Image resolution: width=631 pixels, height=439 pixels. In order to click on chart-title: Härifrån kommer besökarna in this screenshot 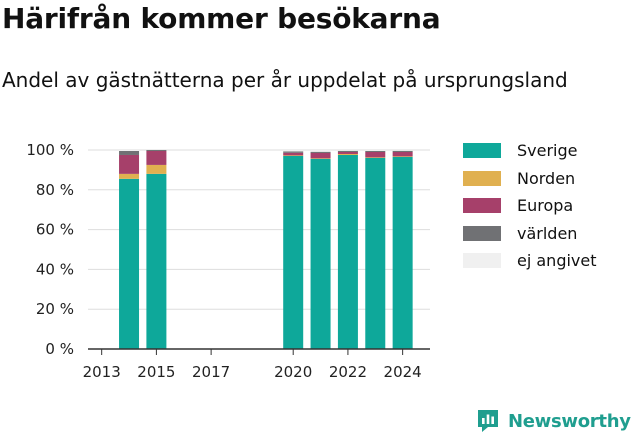, I will do `click(221, 18)`.